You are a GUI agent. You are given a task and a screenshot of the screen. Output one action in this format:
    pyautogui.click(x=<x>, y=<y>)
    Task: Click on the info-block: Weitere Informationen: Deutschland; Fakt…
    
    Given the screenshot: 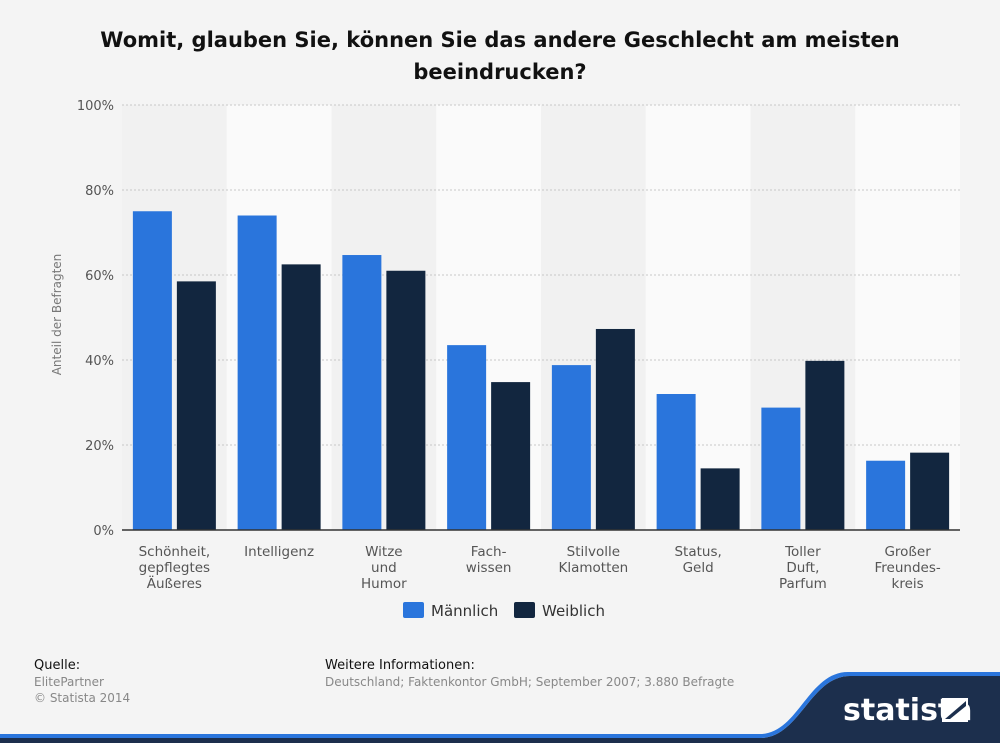 What is the action you would take?
    pyautogui.click(x=529, y=674)
    